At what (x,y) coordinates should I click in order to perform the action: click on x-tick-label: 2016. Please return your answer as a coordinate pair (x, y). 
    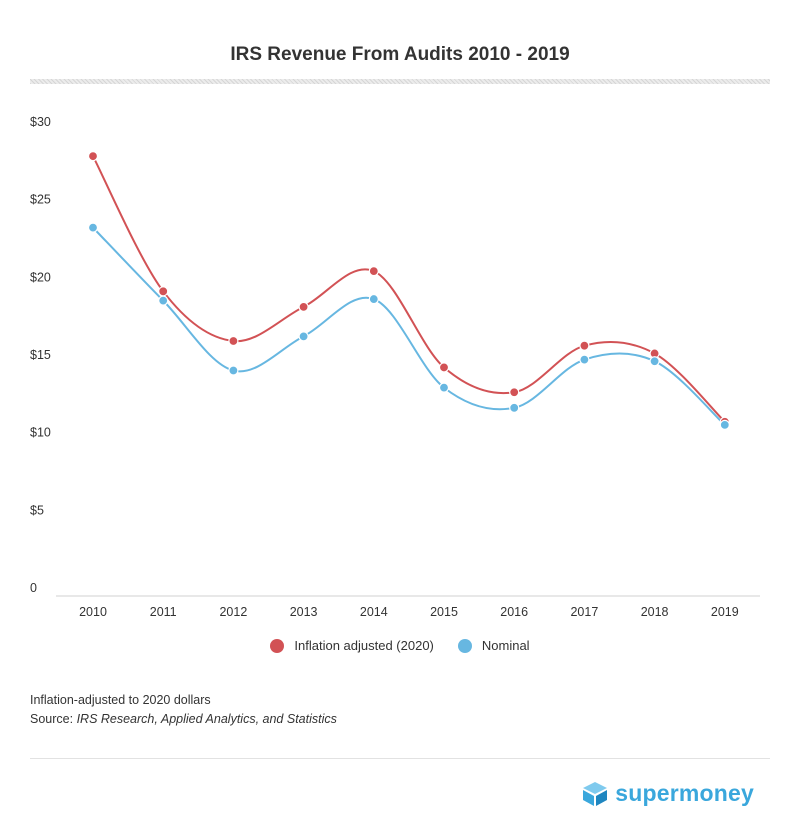
    Looking at the image, I should click on (514, 612).